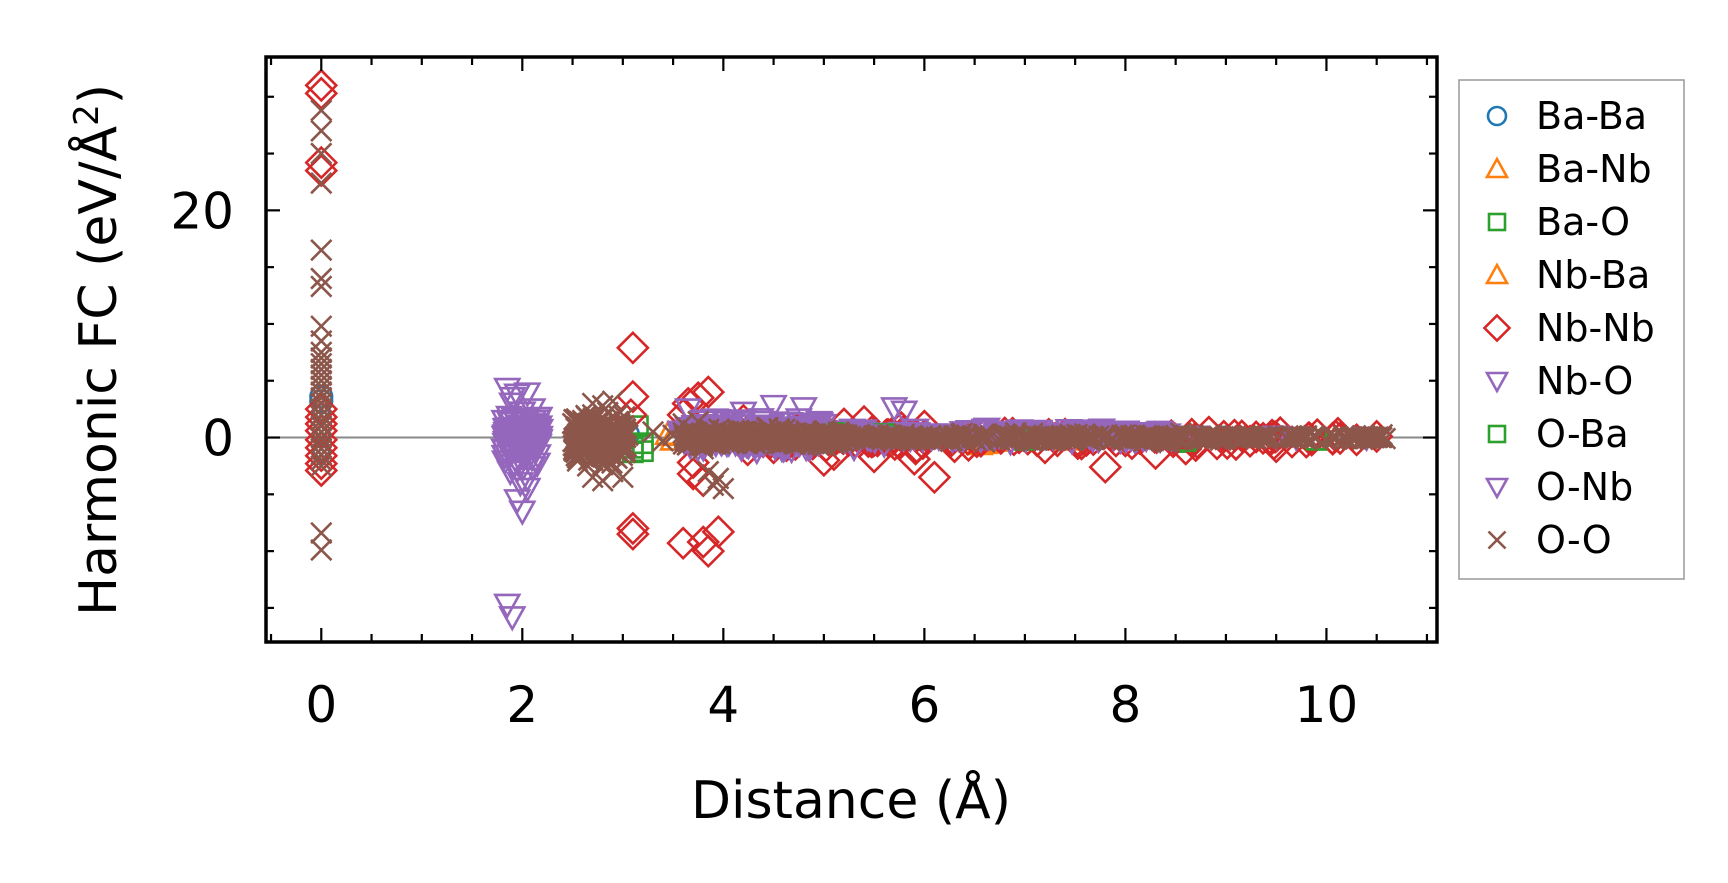  Describe the element at coordinates (851, 800) in the screenshot. I see `x-axis-title: Distance (Å)` at that location.